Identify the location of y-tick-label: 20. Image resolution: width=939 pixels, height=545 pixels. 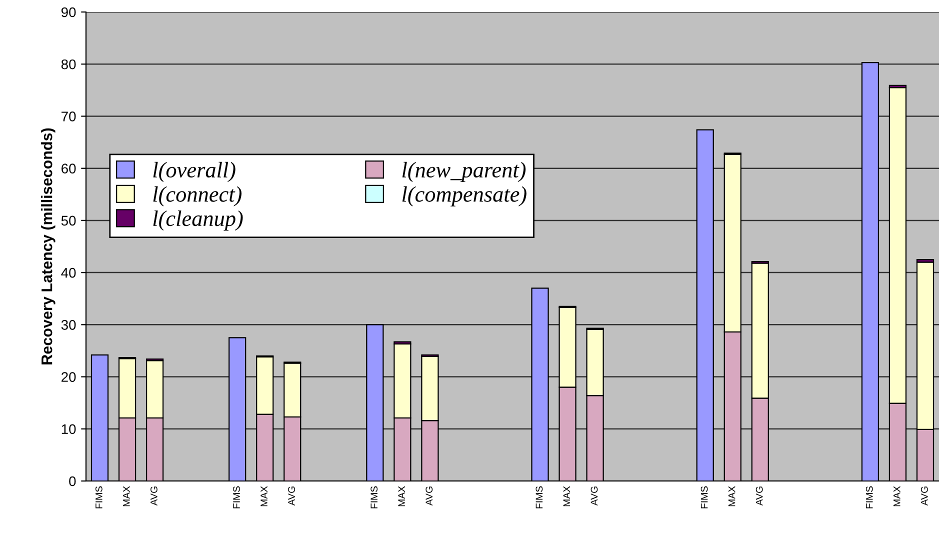
(69, 377).